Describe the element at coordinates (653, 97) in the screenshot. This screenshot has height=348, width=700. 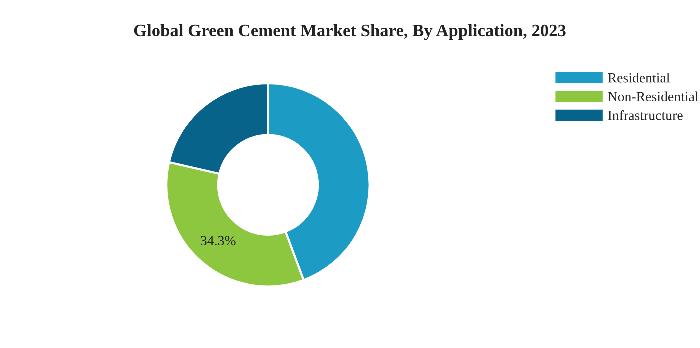
I see `legend-label: Non-Residential` at that location.